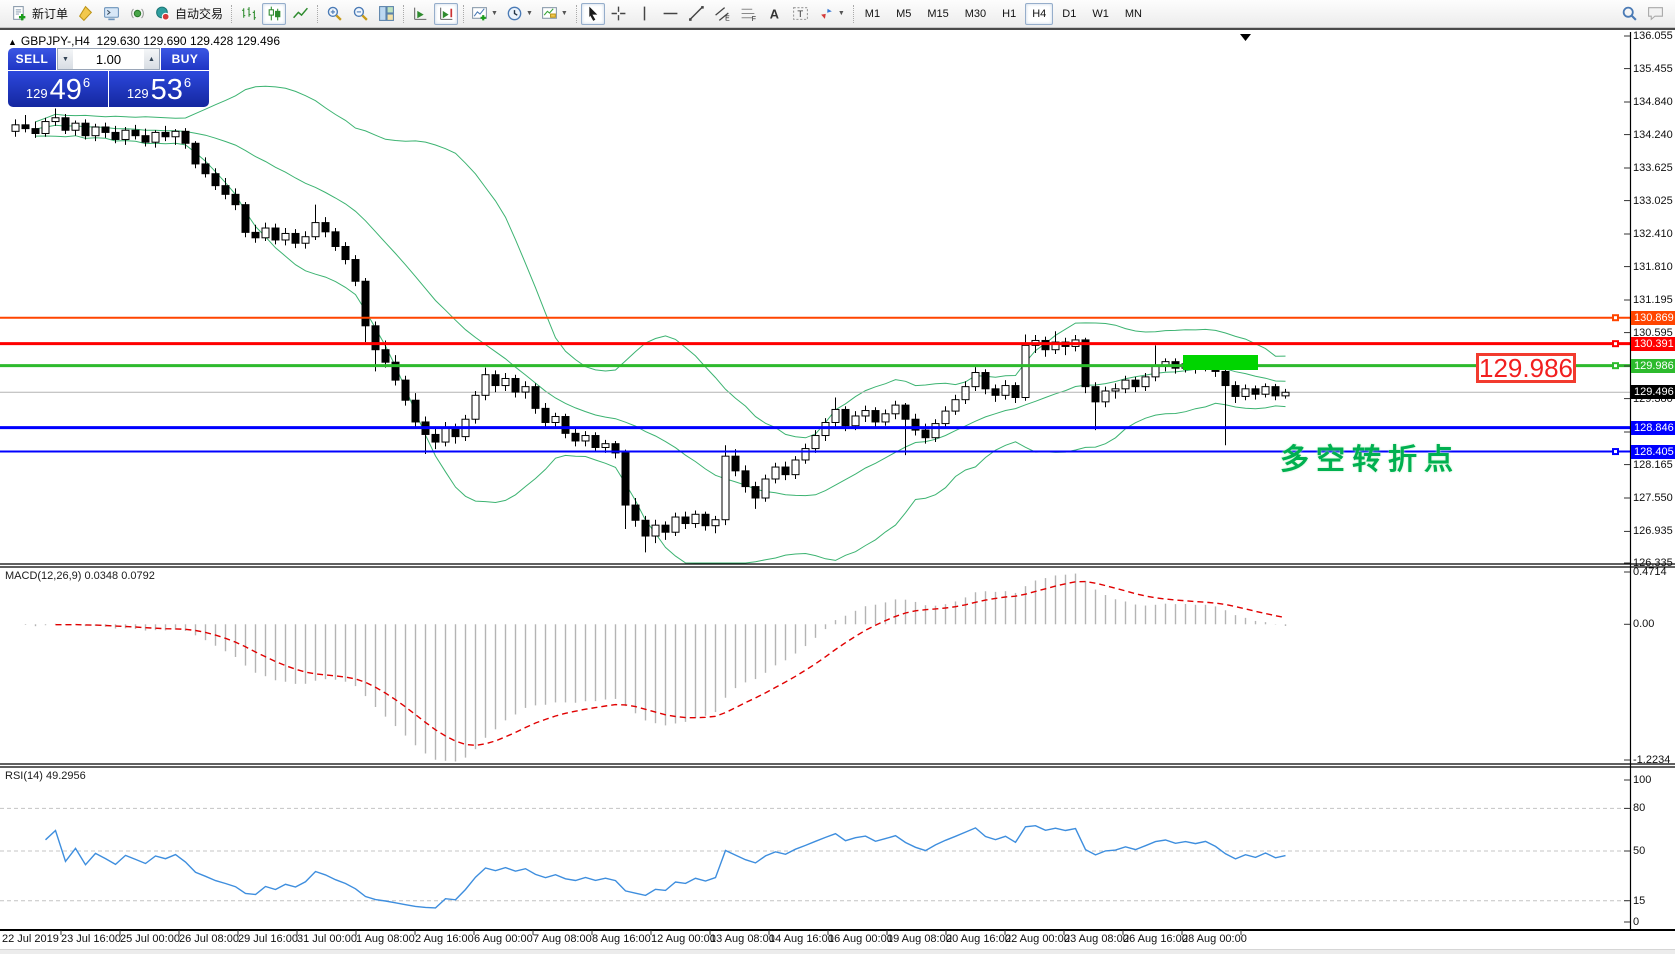 This screenshot has width=1675, height=954. Describe the element at coordinates (723, 14) in the screenshot. I see `toolbar-channel-button: E` at that location.